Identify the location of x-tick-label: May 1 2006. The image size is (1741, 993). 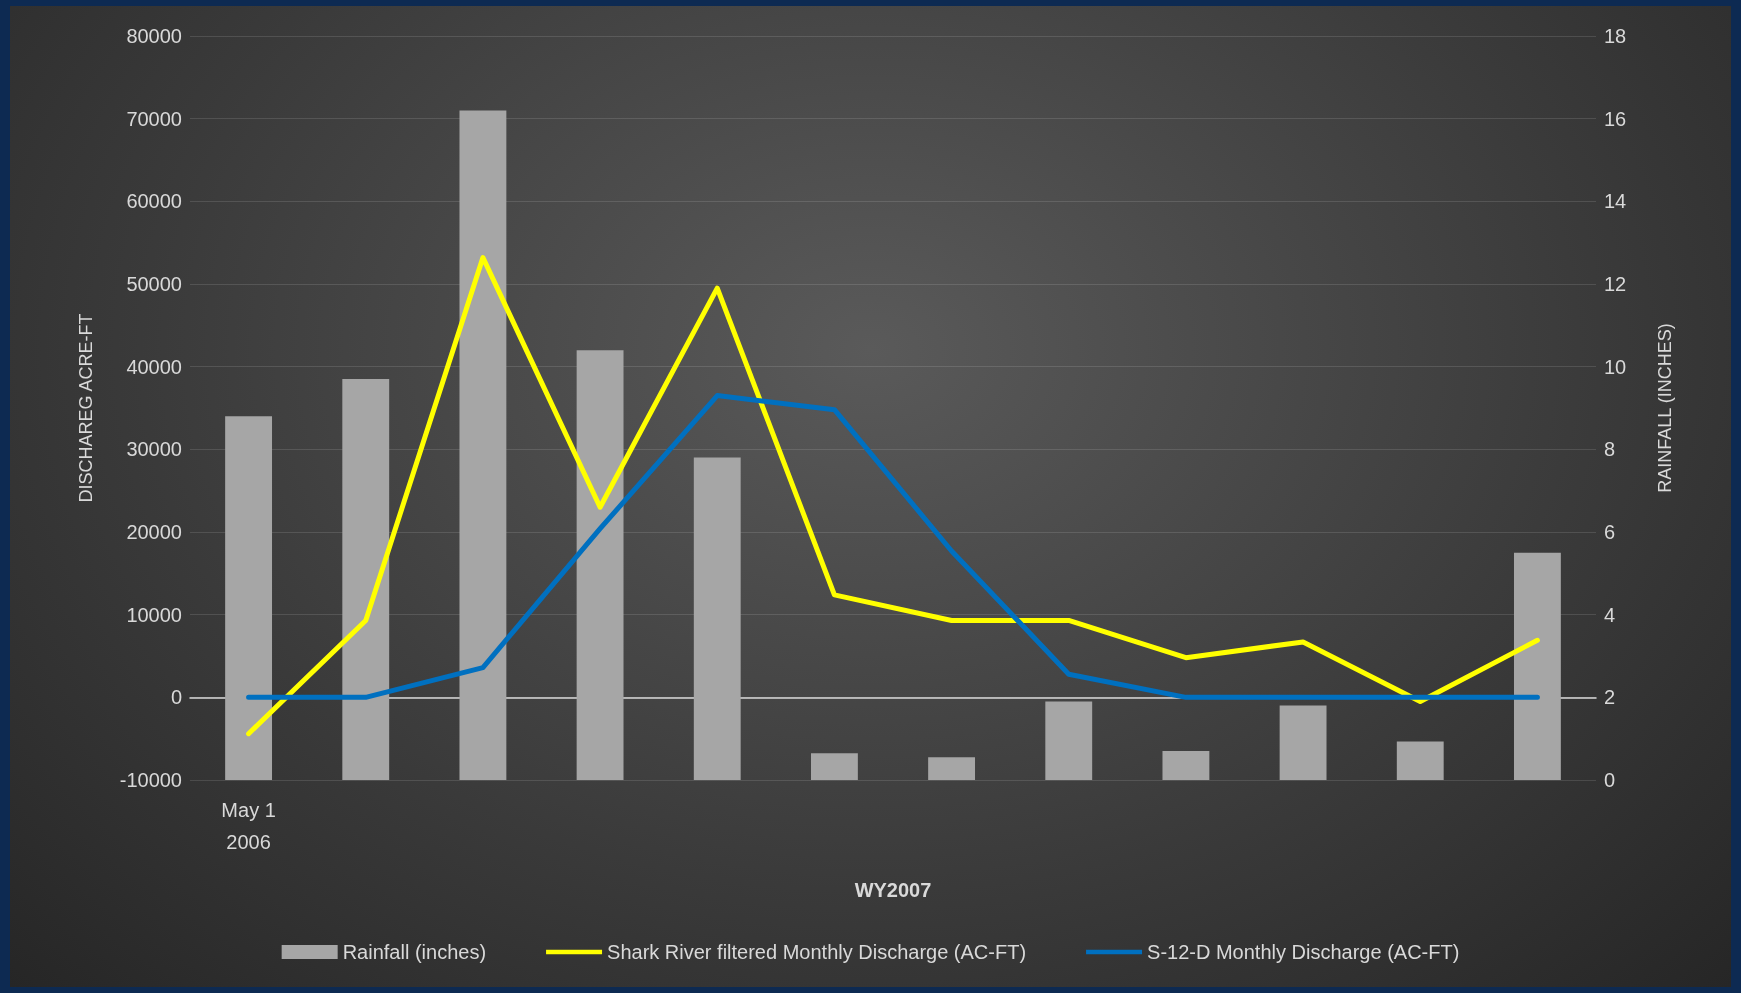
(248, 826).